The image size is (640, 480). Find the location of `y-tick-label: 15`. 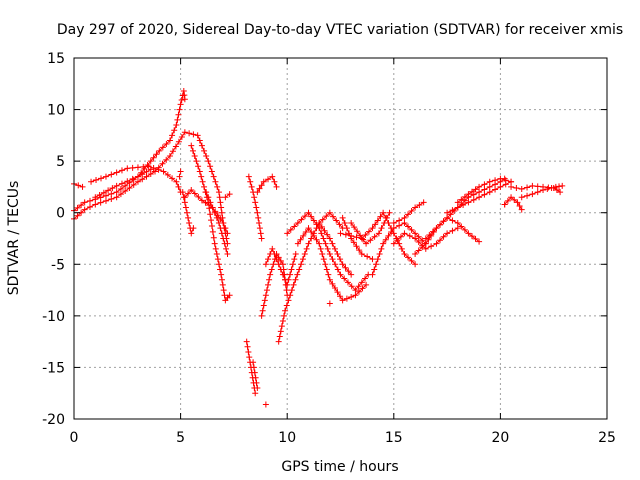

y-tick-label: 15 is located at coordinates (56, 59).